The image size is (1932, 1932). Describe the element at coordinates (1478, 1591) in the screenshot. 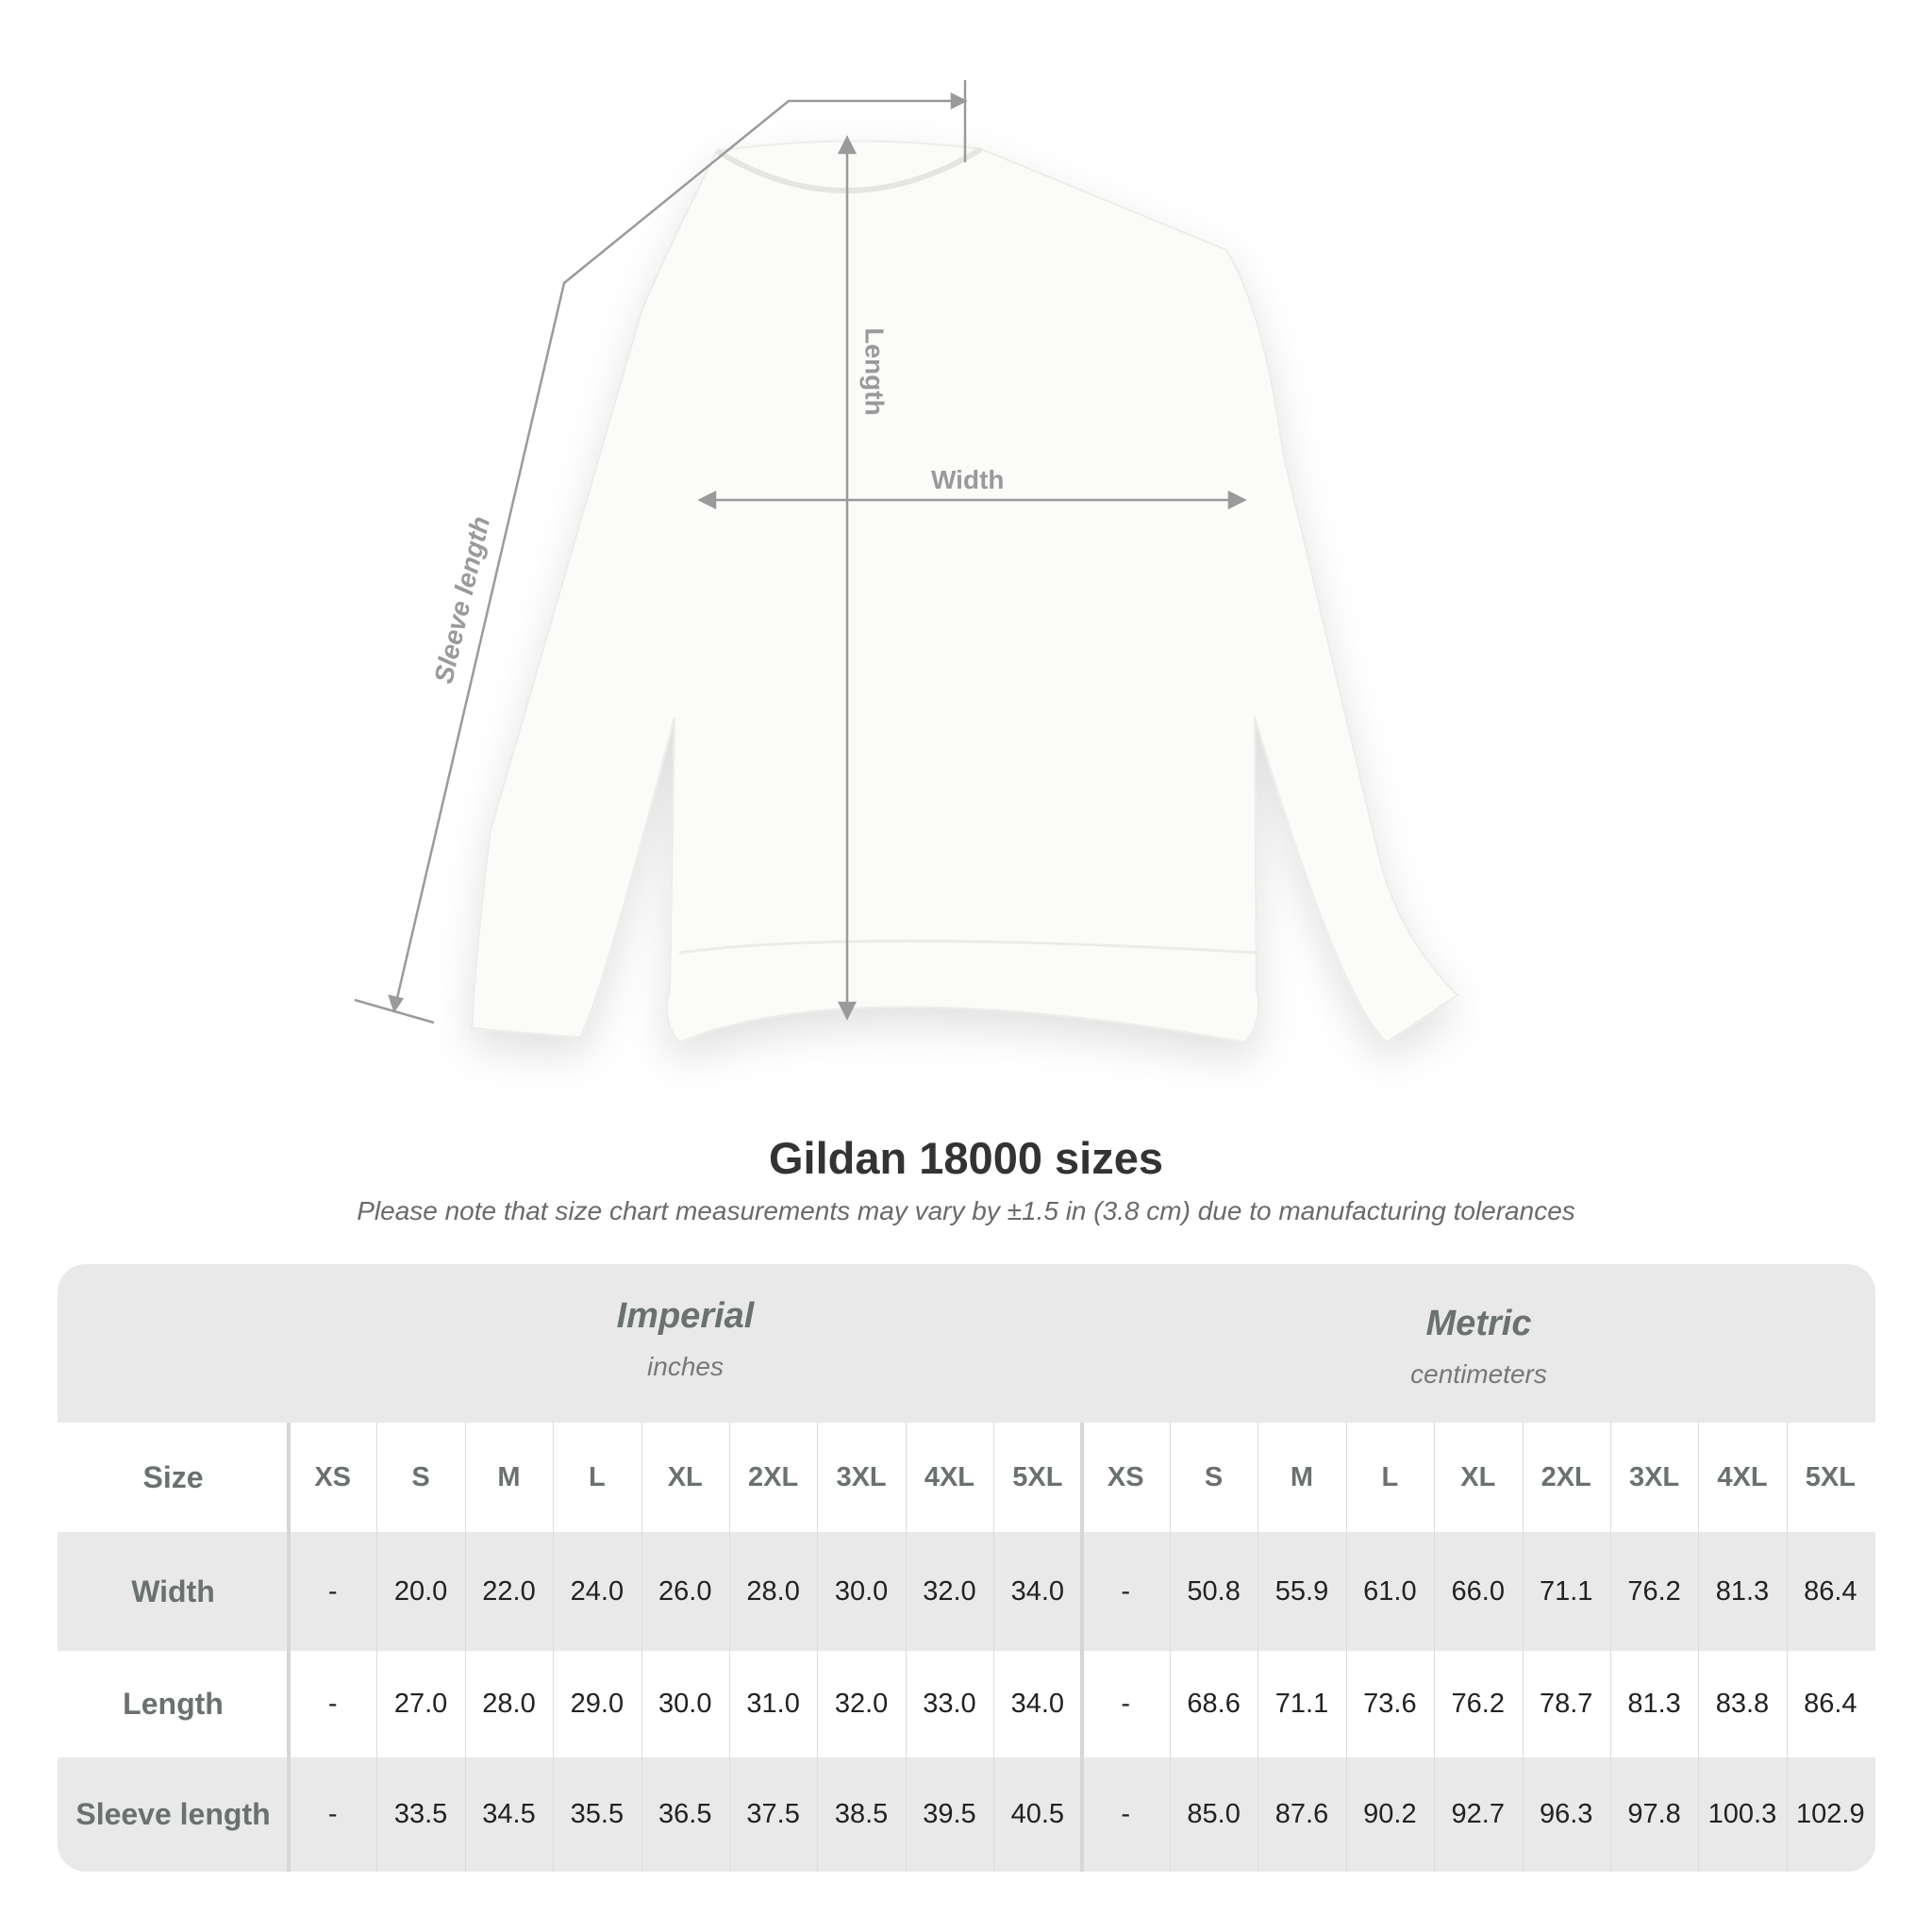

I see `metric-value-cell: 66.0` at that location.